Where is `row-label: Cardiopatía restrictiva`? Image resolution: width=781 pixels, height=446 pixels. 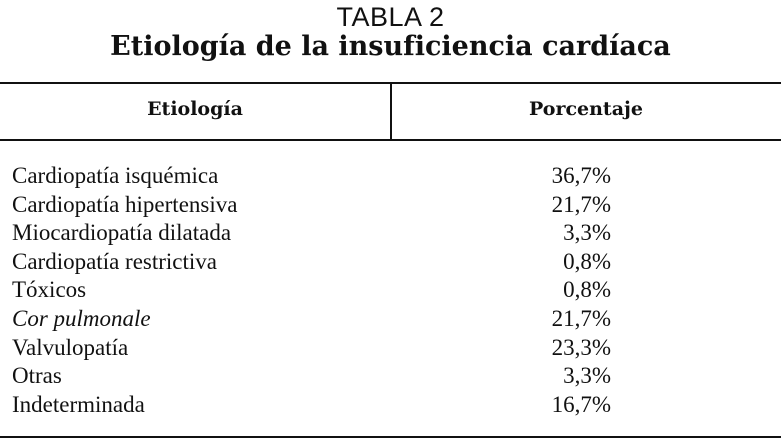 row-label: Cardiopatía restrictiva is located at coordinates (115, 261).